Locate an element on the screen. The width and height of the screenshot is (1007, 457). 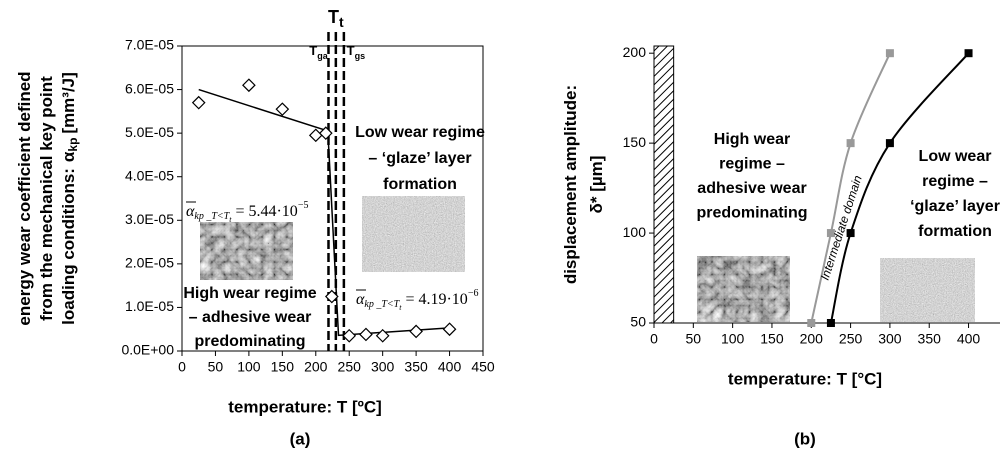
y-tick-label: 4.0E-05 is located at coordinates (149, 175).